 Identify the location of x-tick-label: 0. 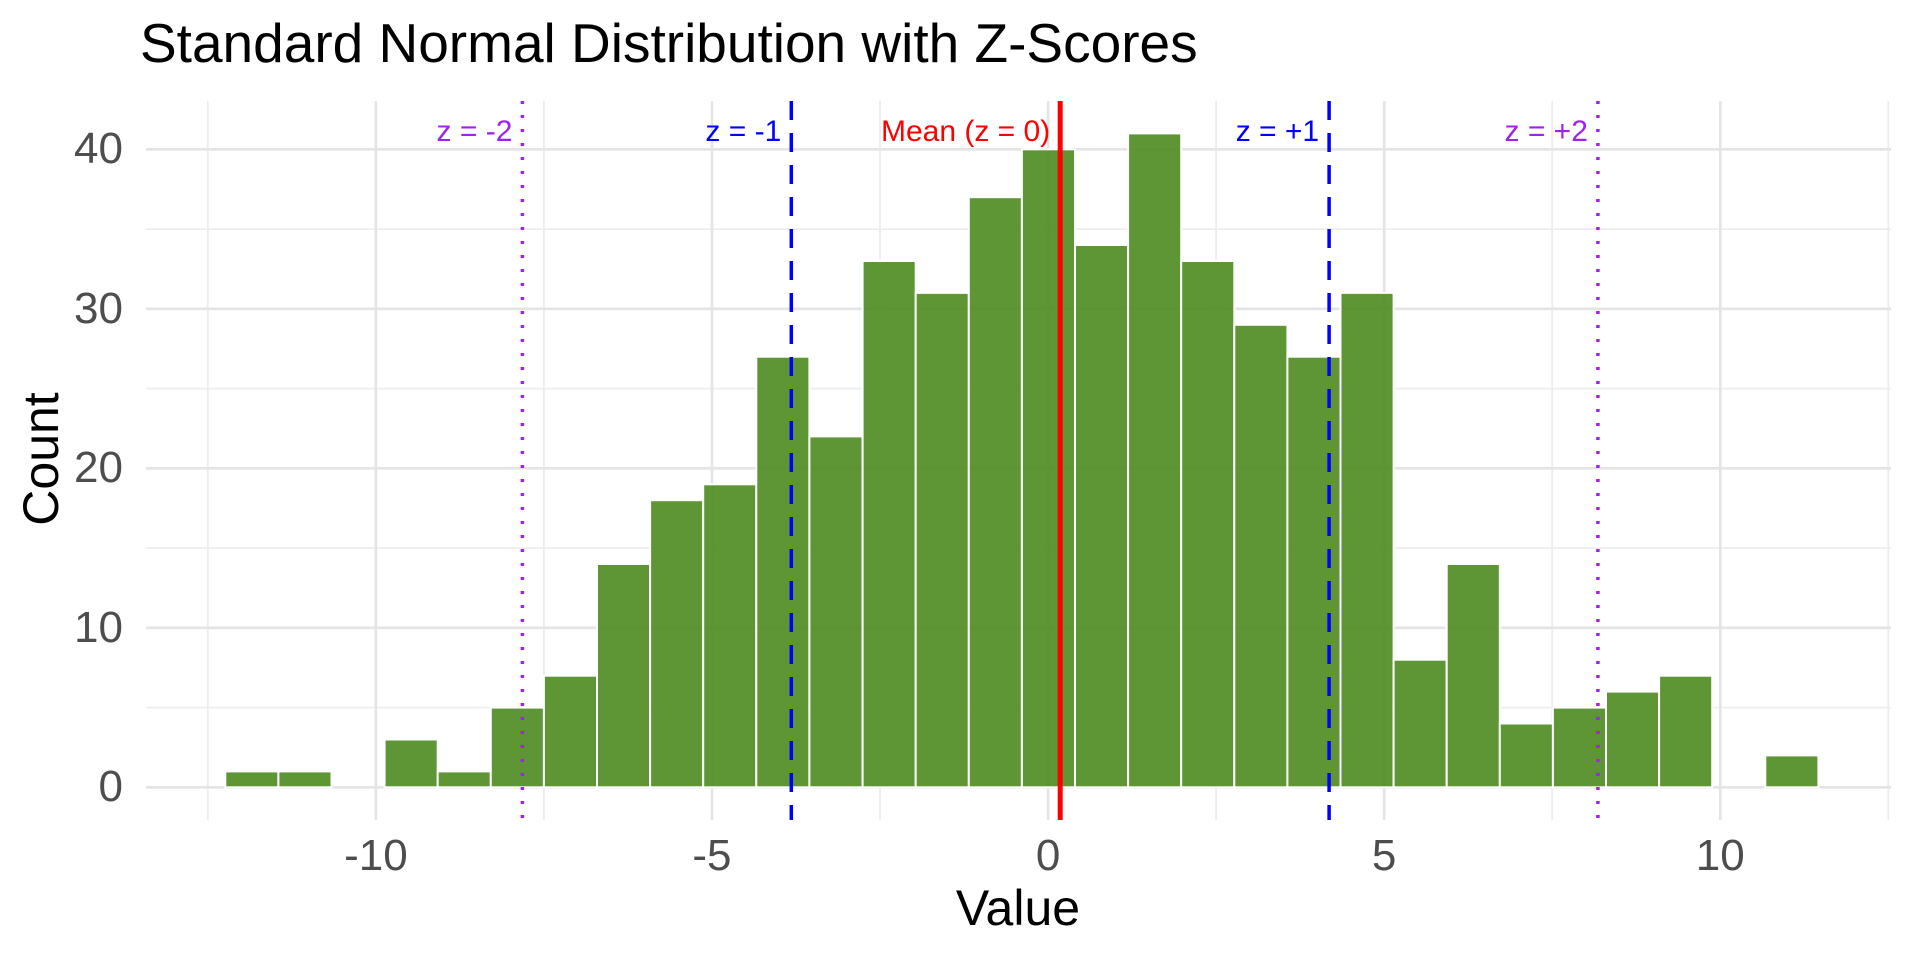
(1048, 855).